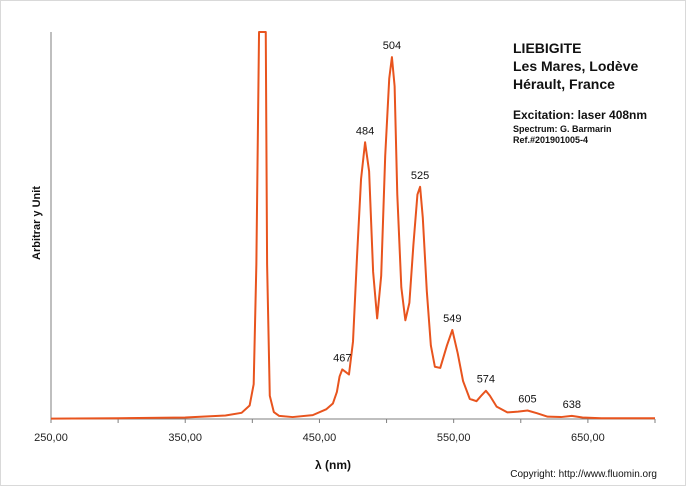 This screenshot has height=486, width=686. What do you see at coordinates (320, 438) in the screenshot?
I see `x-tick-label: 450,00` at bounding box center [320, 438].